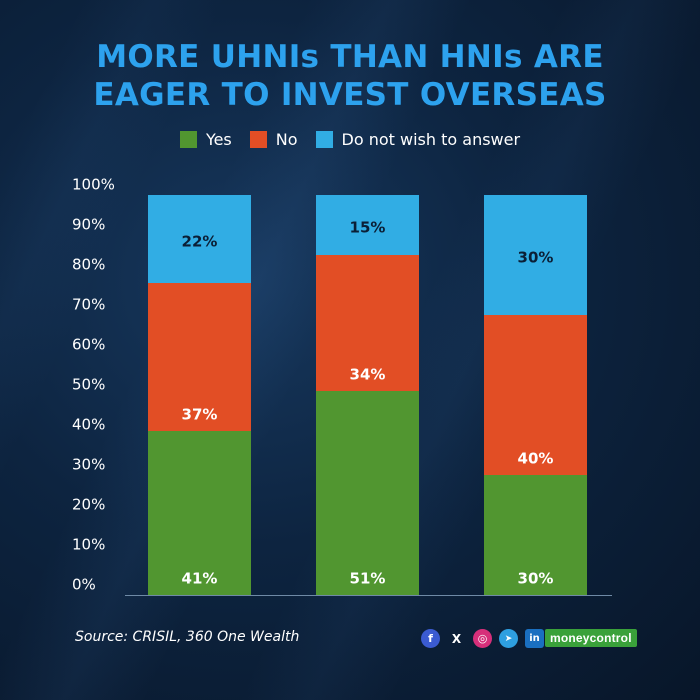 Image resolution: width=700 pixels, height=700 pixels. What do you see at coordinates (368, 228) in the screenshot?
I see `data-label: 15%` at bounding box center [368, 228].